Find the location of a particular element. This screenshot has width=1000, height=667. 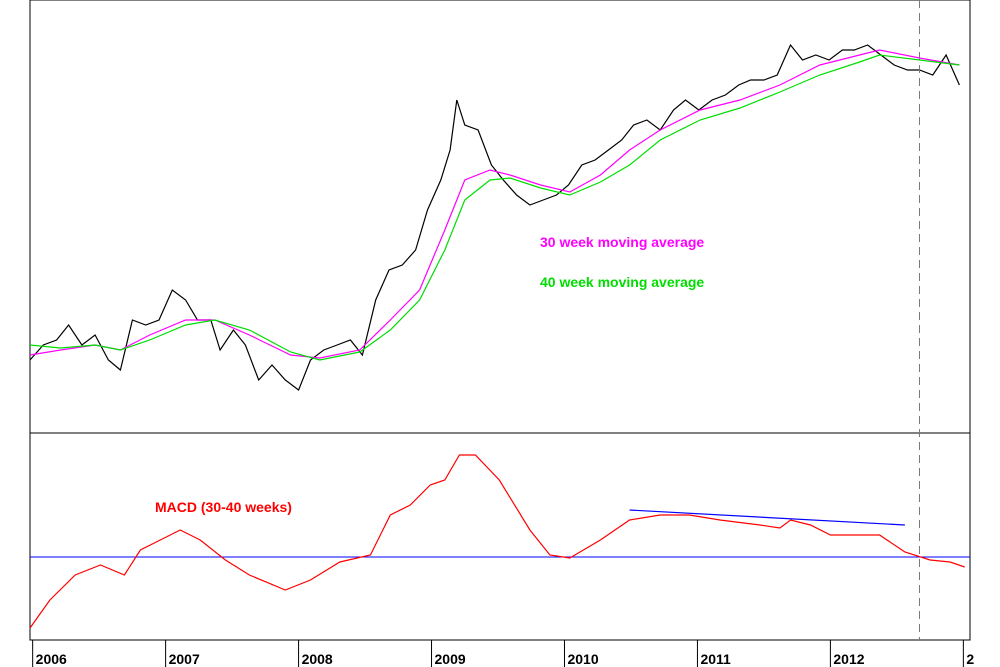

x-tick-label: 2011 is located at coordinates (715, 659).